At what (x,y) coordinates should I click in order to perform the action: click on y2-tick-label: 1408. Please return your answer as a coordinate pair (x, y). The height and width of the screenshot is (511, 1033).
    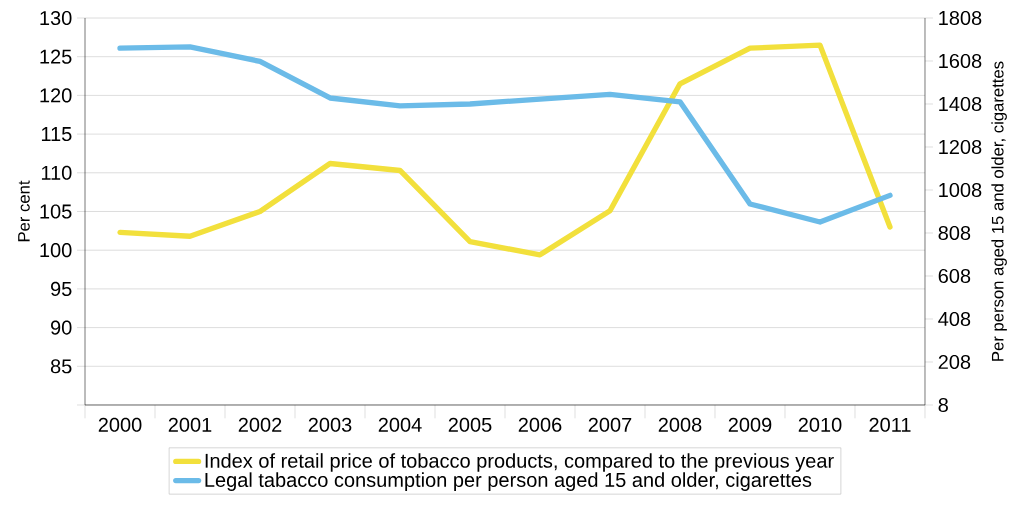
    Looking at the image, I should click on (960, 104).